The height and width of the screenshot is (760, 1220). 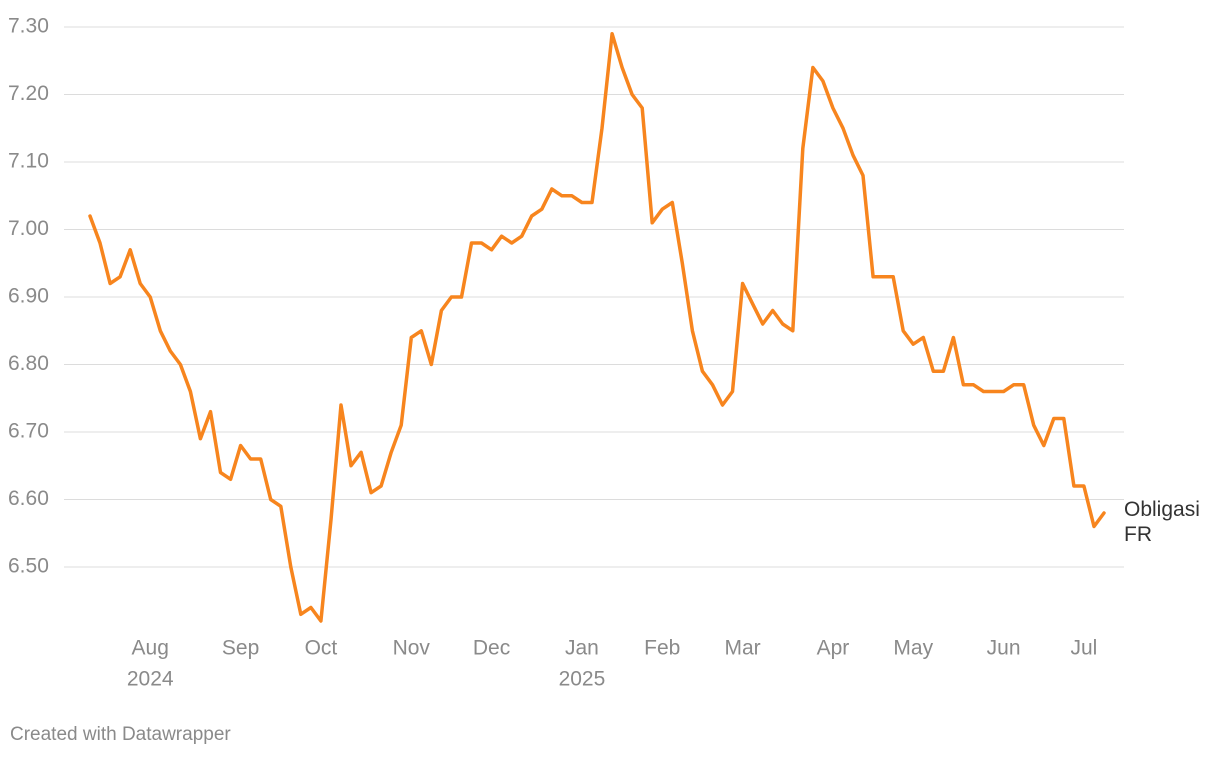 I want to click on x-tick-label: May, so click(x=913, y=648).